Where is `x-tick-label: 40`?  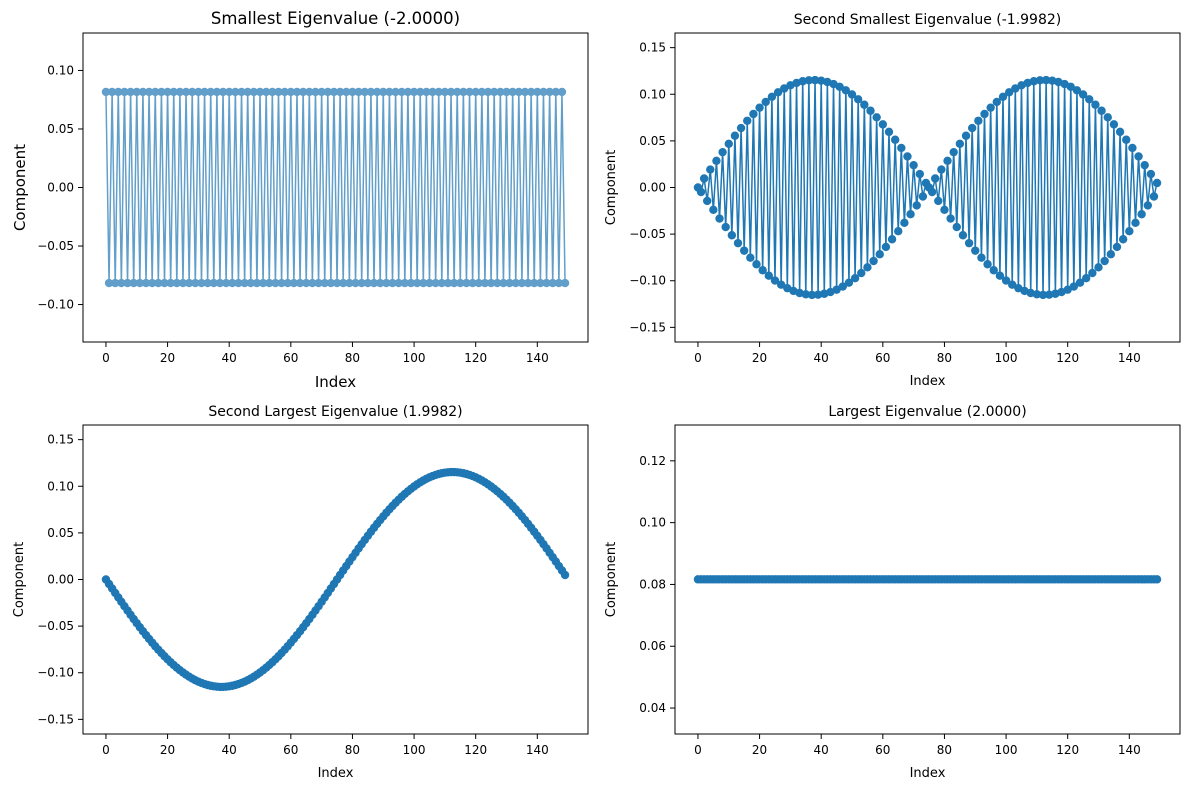
x-tick-label: 40 is located at coordinates (229, 358).